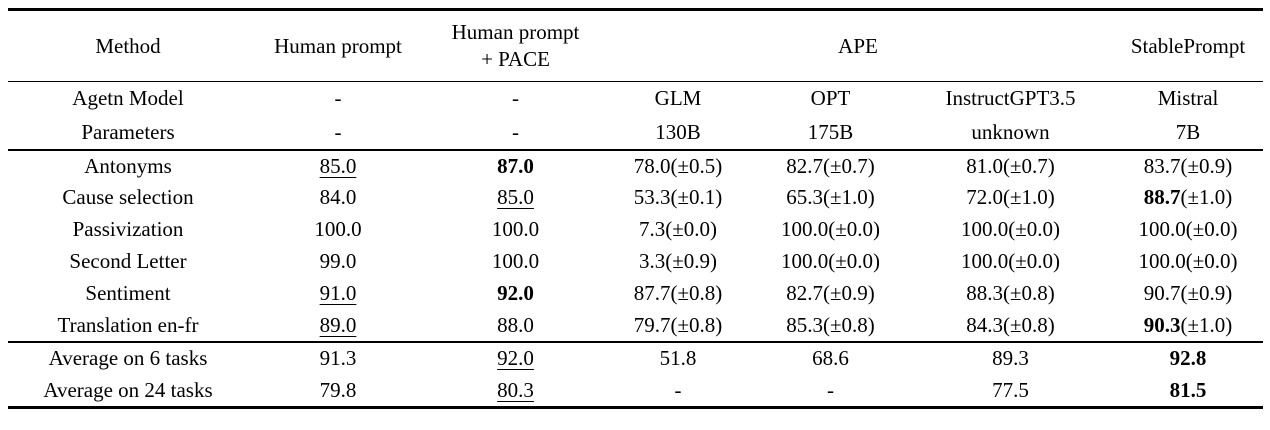 The height and width of the screenshot is (430, 1270). What do you see at coordinates (636, 391) in the screenshot?
I see `table-row: Average on 24 tasks 79.8 80.3 - - 77.5 81.5` at bounding box center [636, 391].